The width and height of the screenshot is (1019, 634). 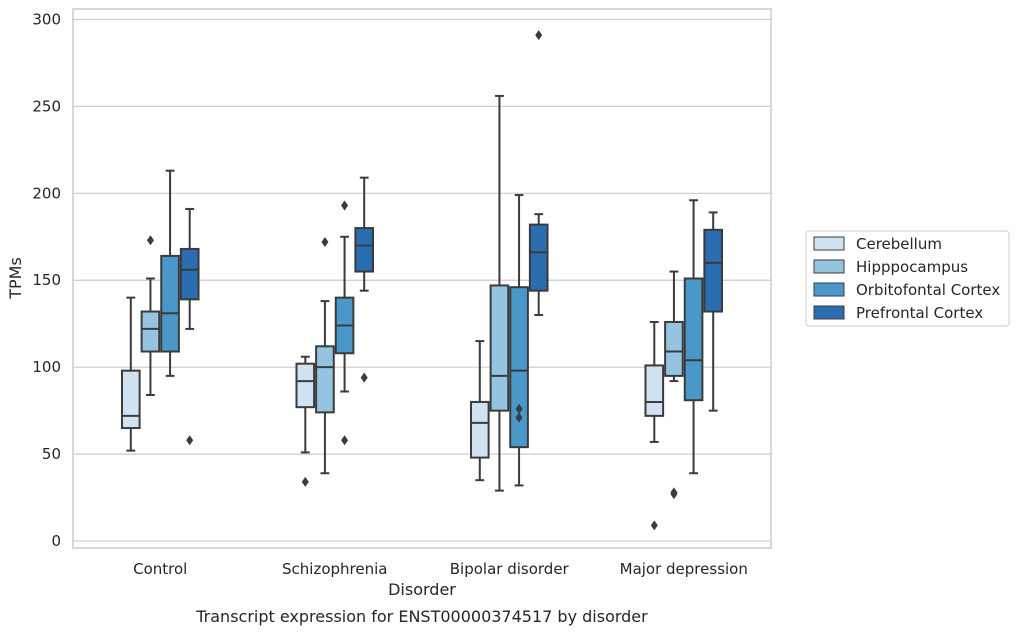 I want to click on y-axis: 0 50 100 150 200 250 300, so click(x=46, y=280).